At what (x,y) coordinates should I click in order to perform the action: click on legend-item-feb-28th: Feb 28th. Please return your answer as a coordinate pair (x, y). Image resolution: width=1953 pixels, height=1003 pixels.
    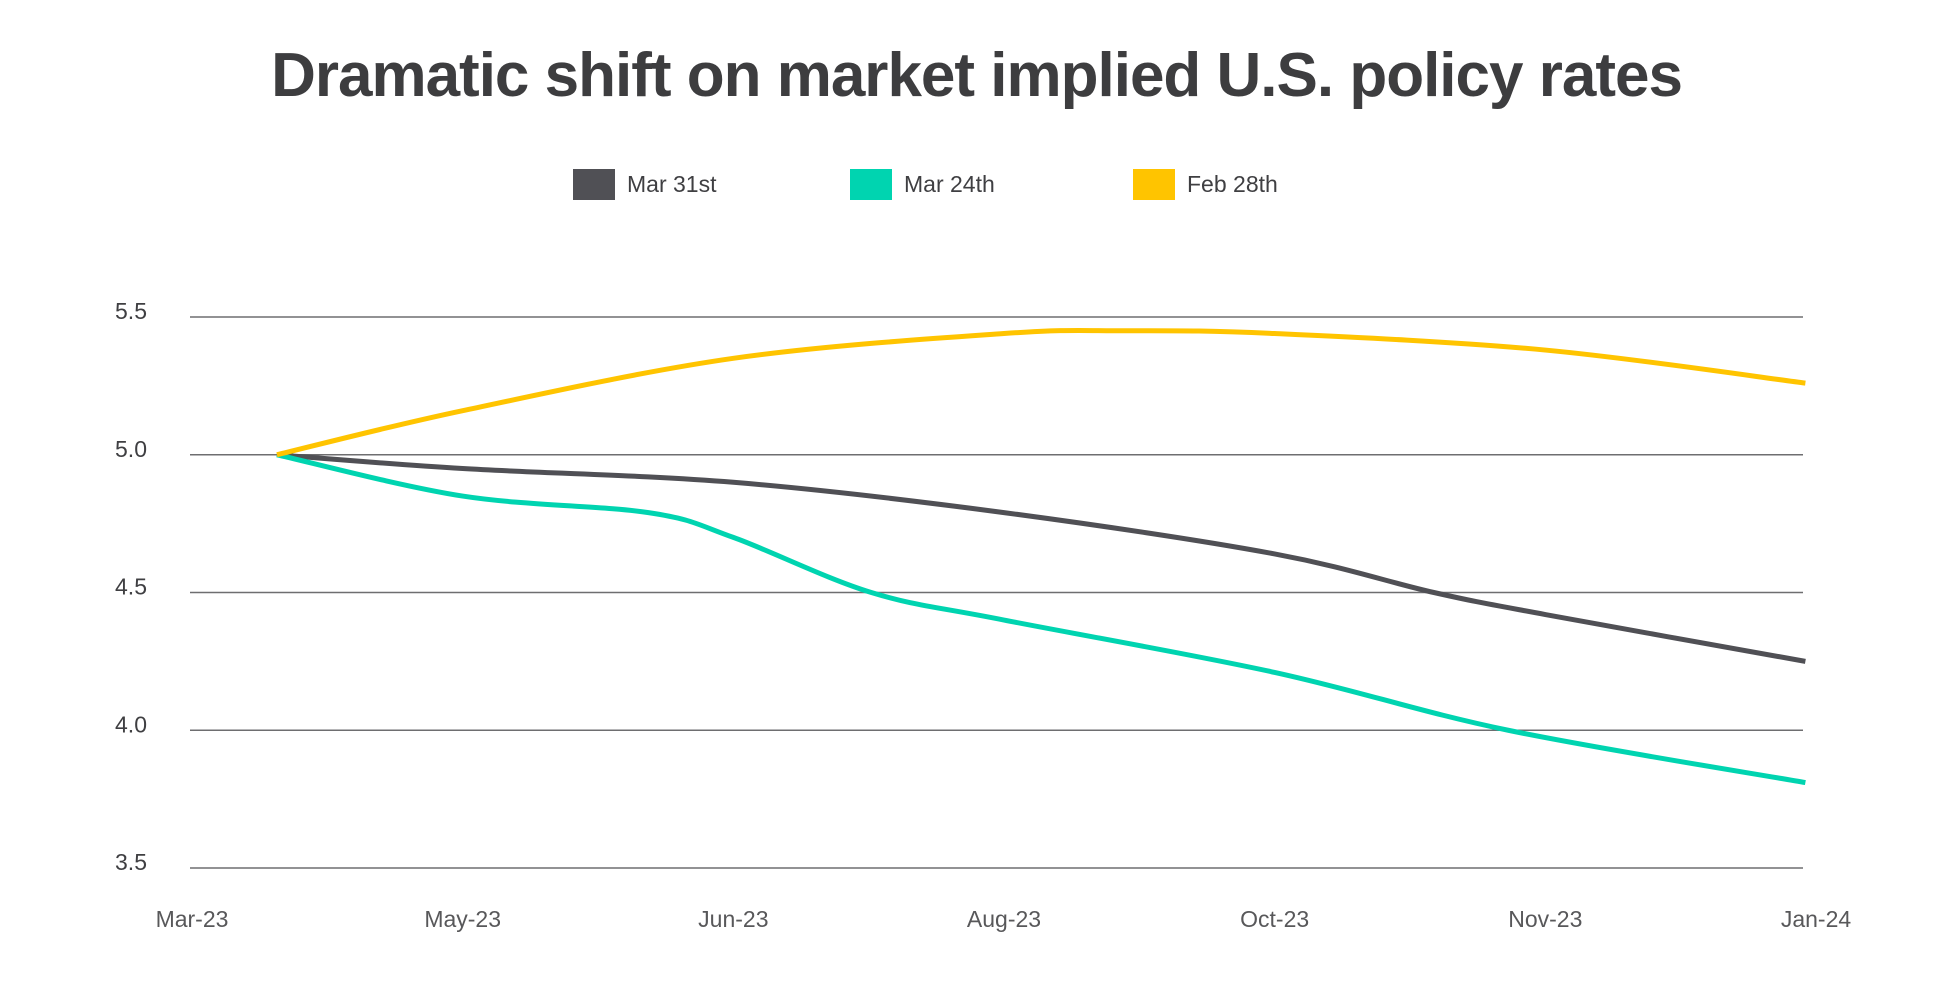
    Looking at the image, I should click on (1205, 184).